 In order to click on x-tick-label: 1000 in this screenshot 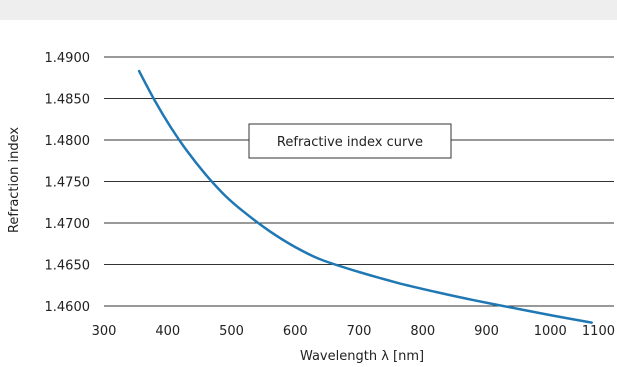, I will do `click(550, 331)`.